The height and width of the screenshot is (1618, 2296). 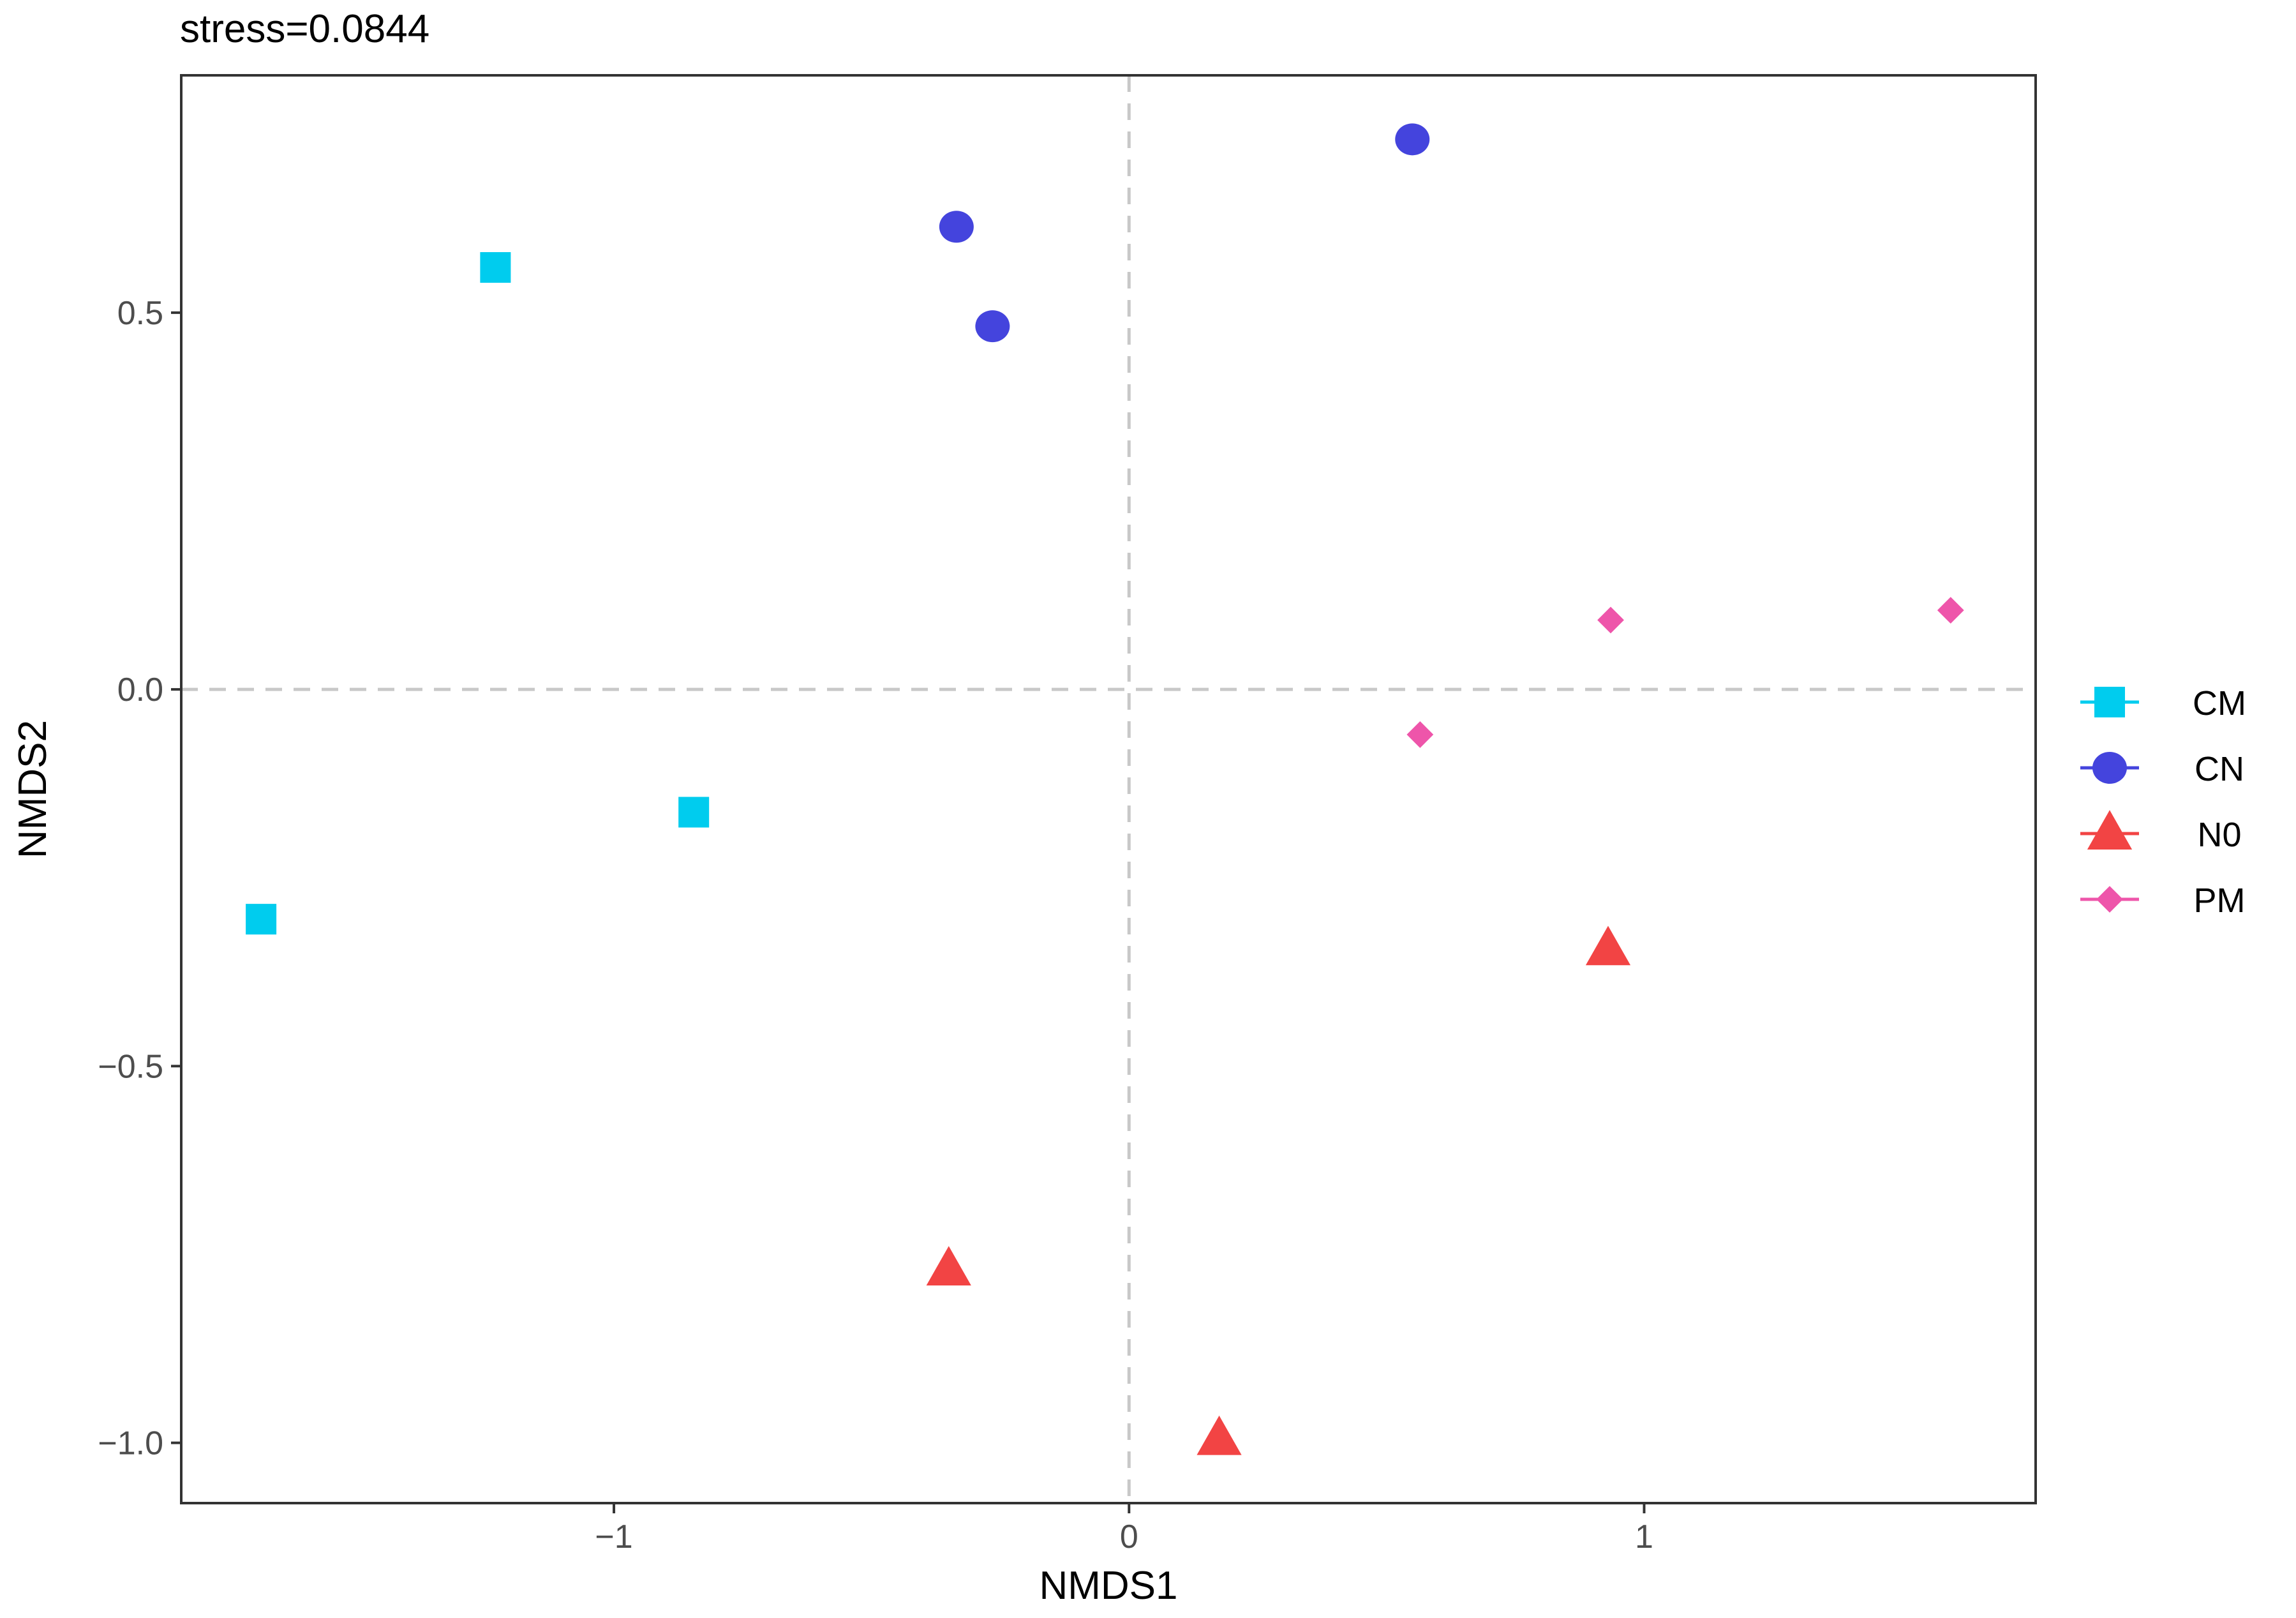 What do you see at coordinates (2219, 835) in the screenshot?
I see `legend-label: N0` at bounding box center [2219, 835].